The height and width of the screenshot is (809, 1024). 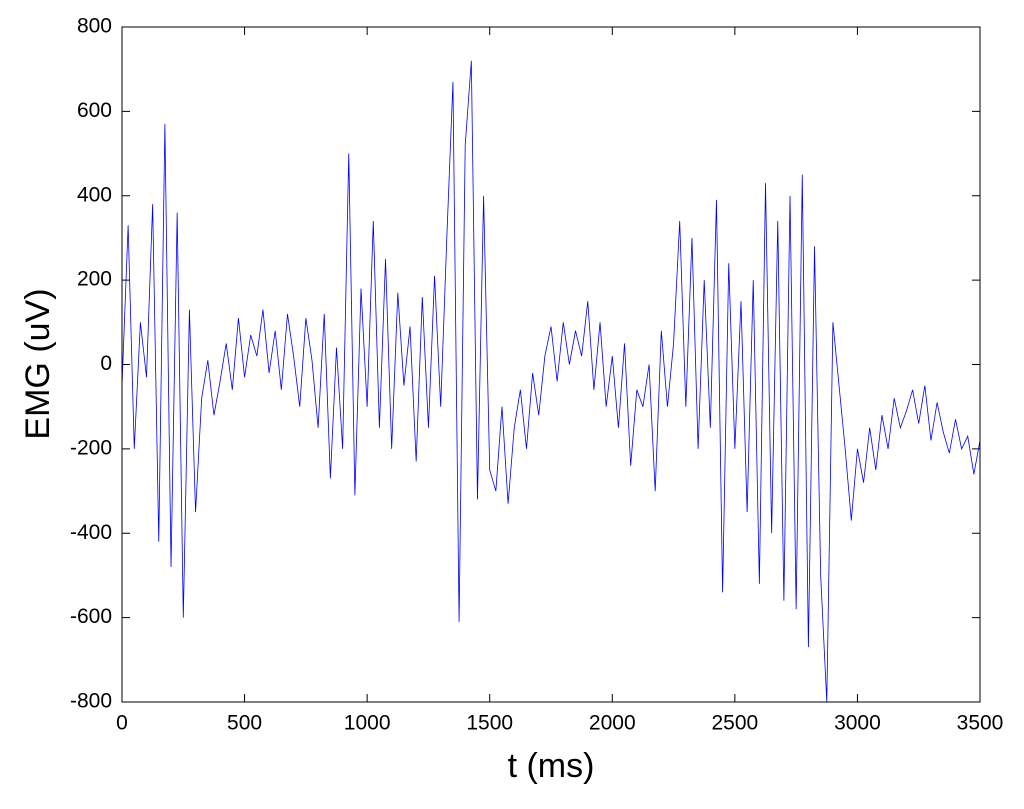 I want to click on y-tick-label: 0, so click(x=106, y=363).